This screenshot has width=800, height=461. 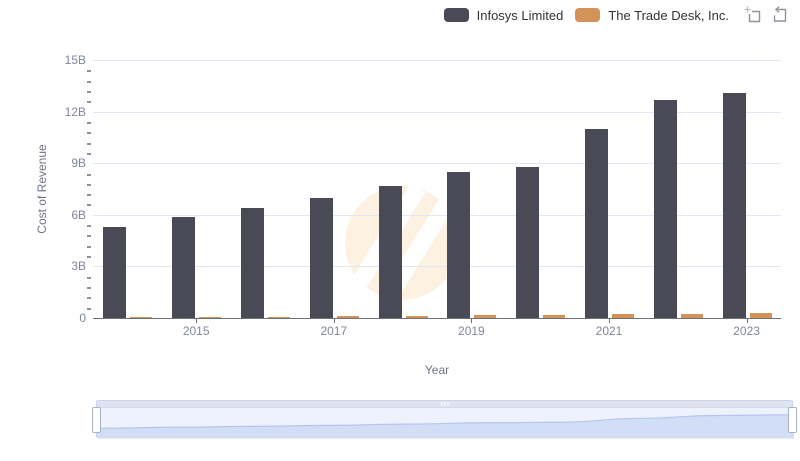 What do you see at coordinates (691, 315) in the screenshot?
I see `bar-trade-desk-2022` at bounding box center [691, 315].